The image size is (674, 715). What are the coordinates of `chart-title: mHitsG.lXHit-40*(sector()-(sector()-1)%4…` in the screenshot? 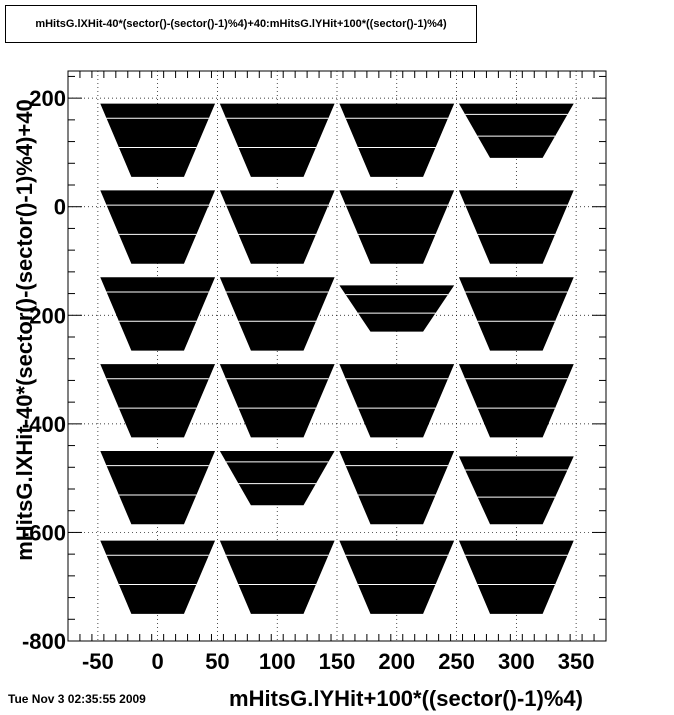 It's located at (241, 24).